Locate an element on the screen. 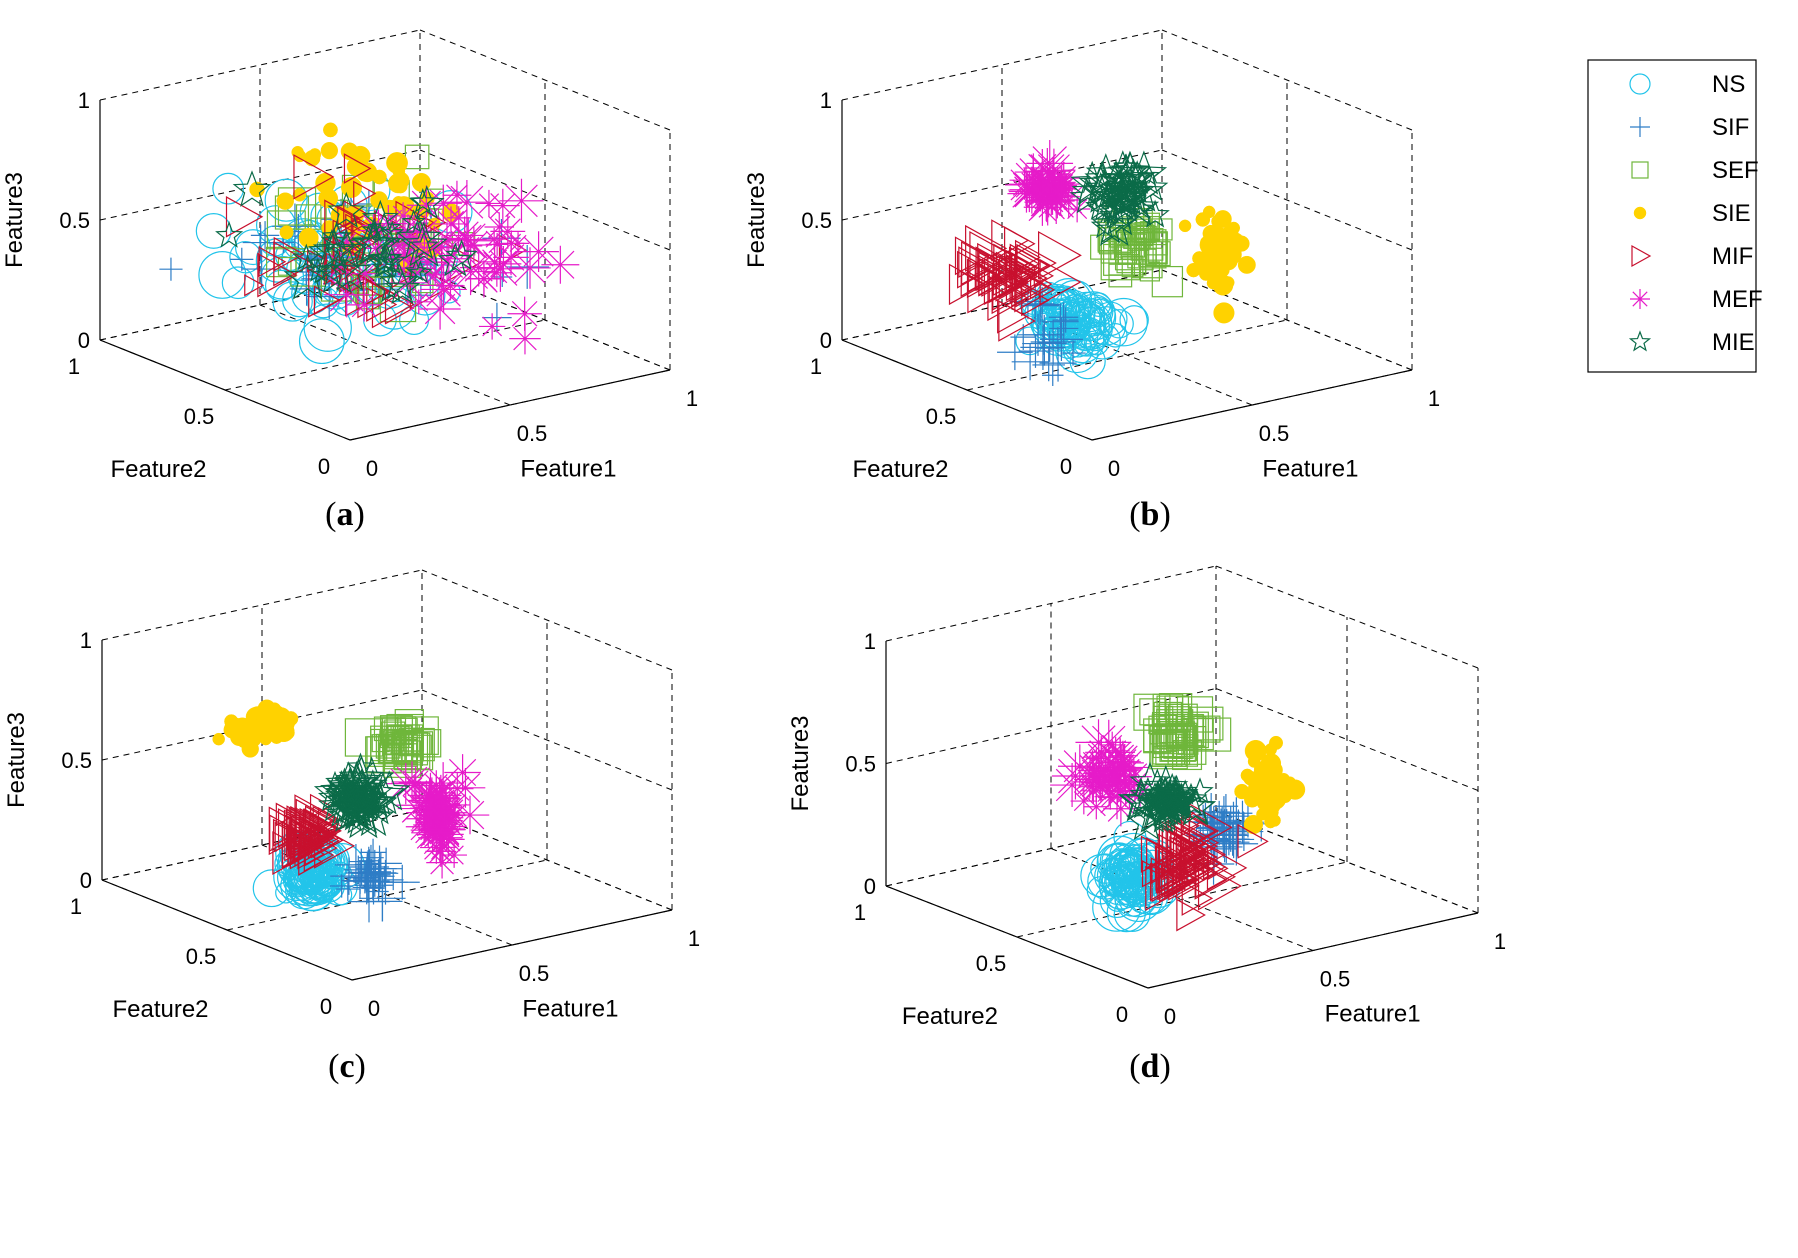 The height and width of the screenshot is (1258, 1798). legend-label: MEF is located at coordinates (1737, 299).